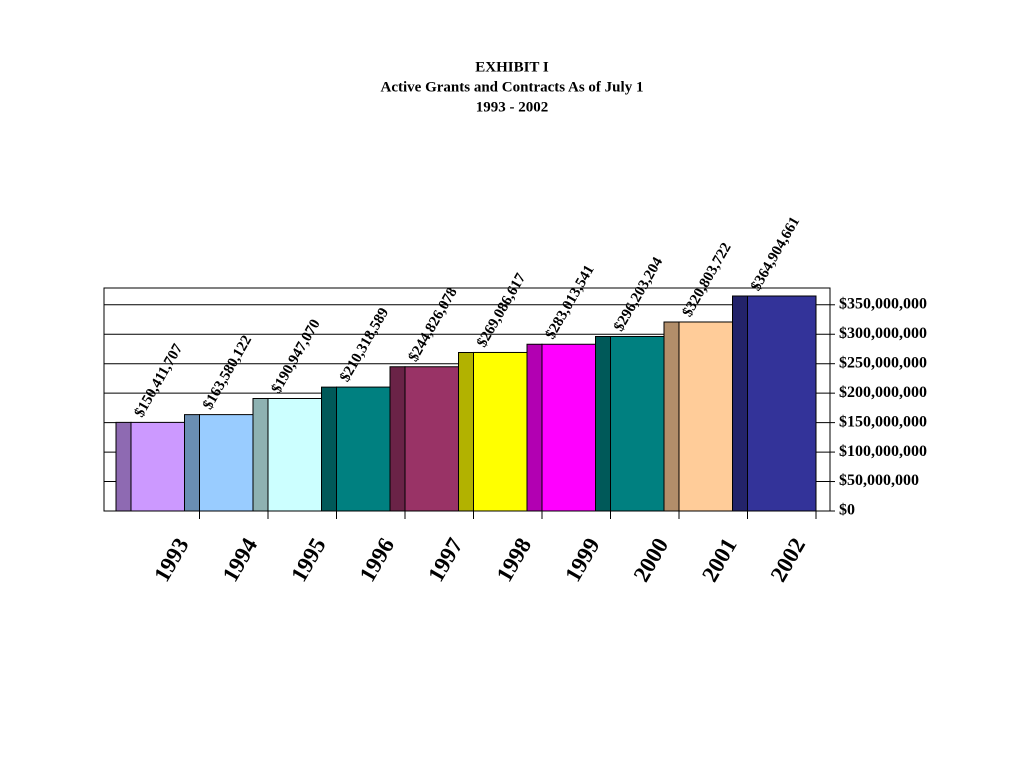  I want to click on data-label: $320,803,722, so click(707, 279).